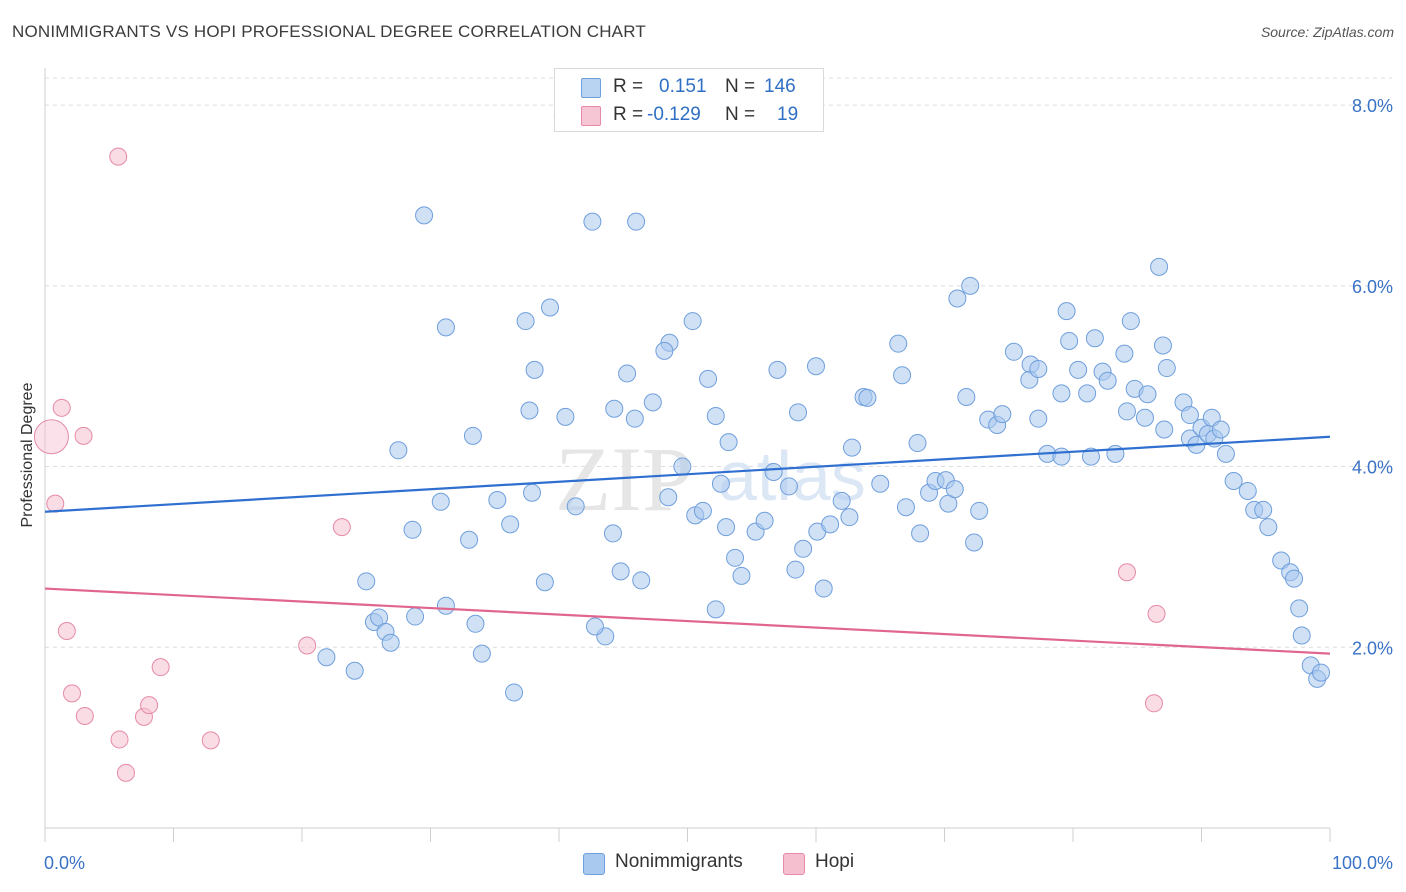 This screenshot has height=892, width=1406. Describe the element at coordinates (1372, 287) in the screenshot. I see `y-tick-label: 6.0%` at that location.